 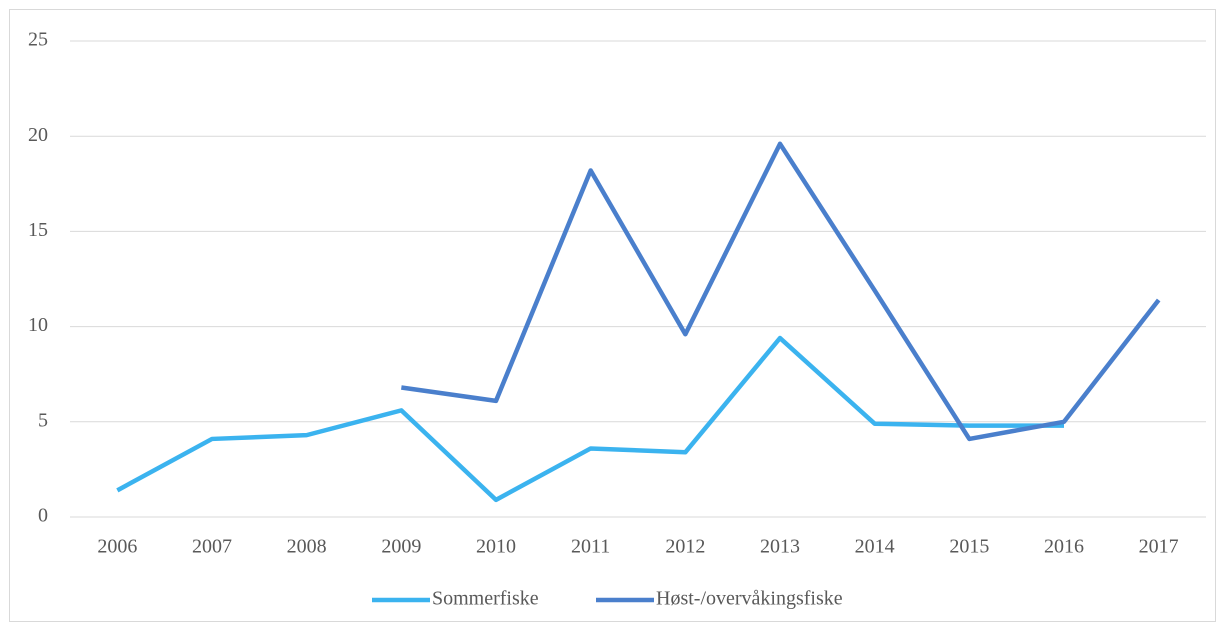 What do you see at coordinates (496, 547) in the screenshot?
I see `x-tick-label: 2010` at bounding box center [496, 547].